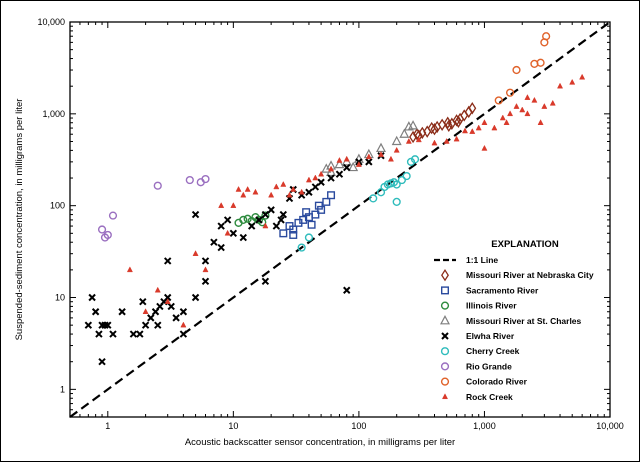 The width and height of the screenshot is (640, 462). I want to click on legend-label-rio-grande: Rio Grande, so click(489, 366).